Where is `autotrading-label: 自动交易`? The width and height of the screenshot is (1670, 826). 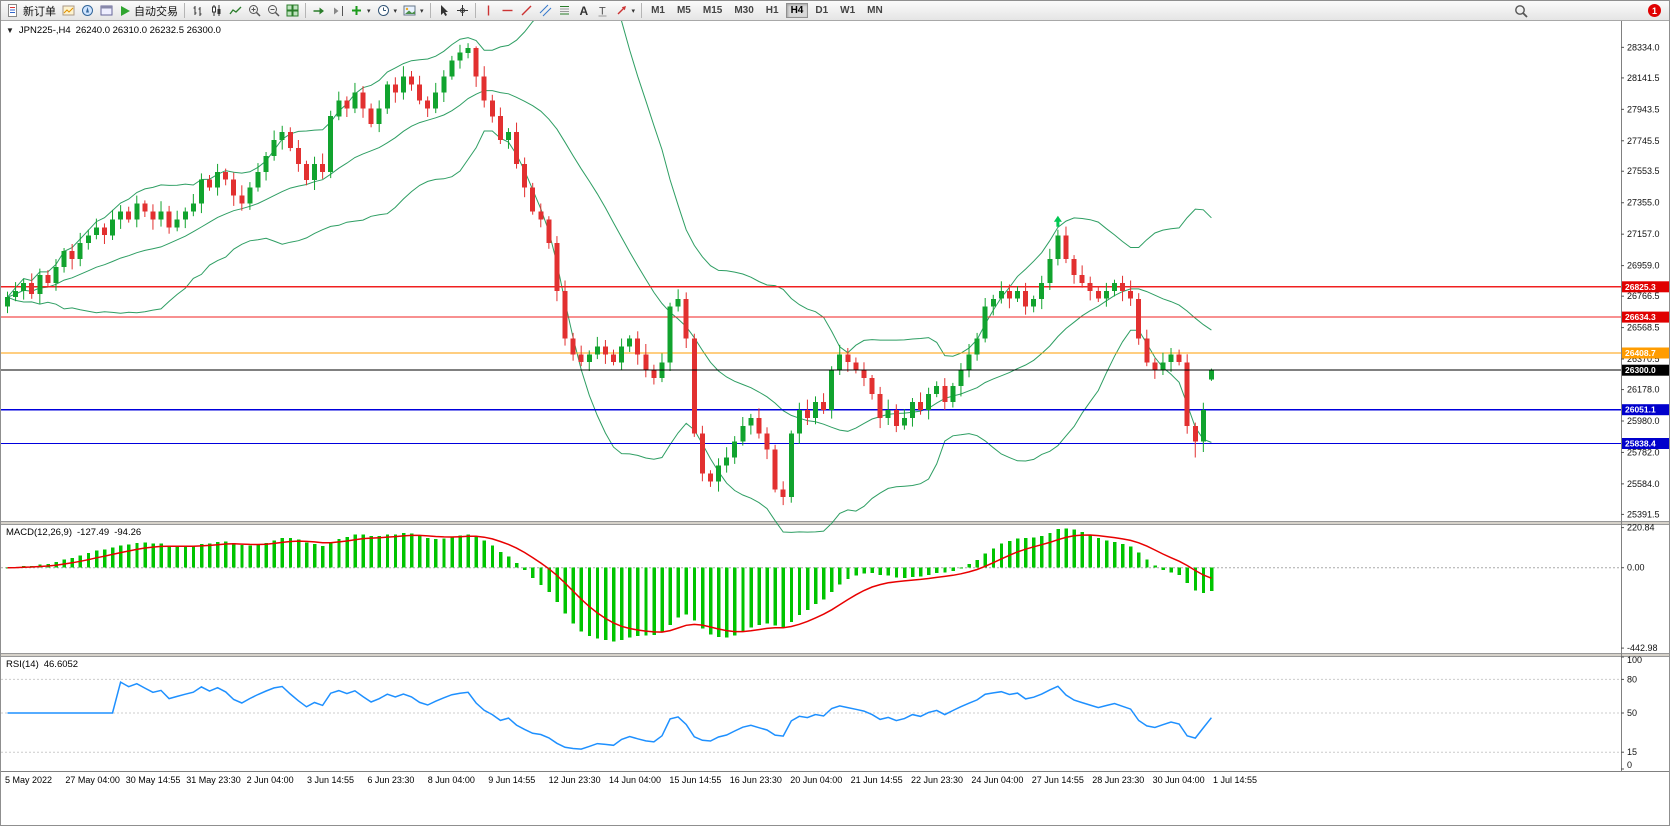 autotrading-label: 自动交易 is located at coordinates (156, 11).